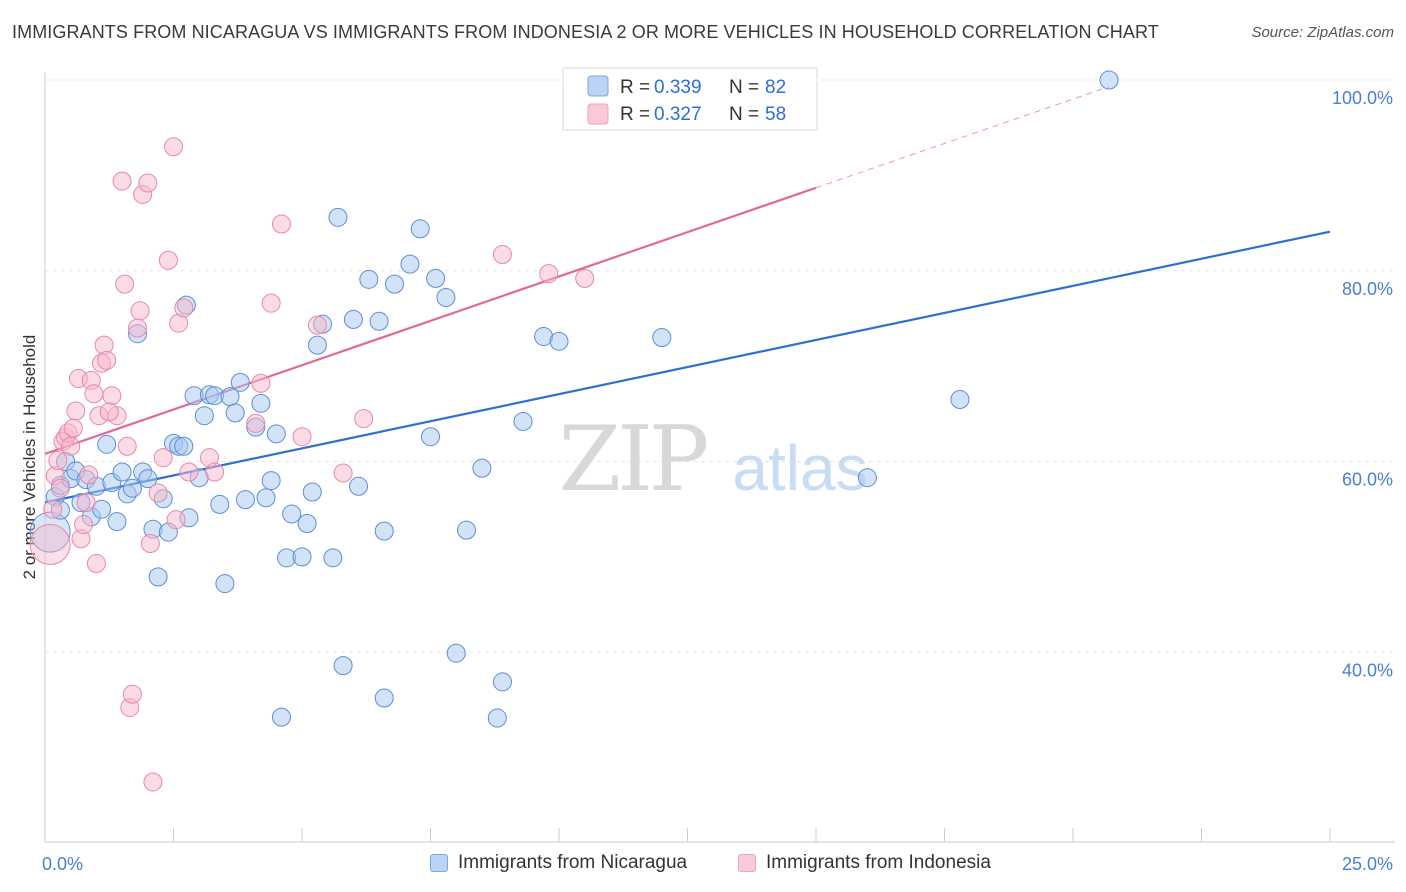  What do you see at coordinates (713, 459) in the screenshot?
I see `watermark: ZIP atlas` at bounding box center [713, 459].